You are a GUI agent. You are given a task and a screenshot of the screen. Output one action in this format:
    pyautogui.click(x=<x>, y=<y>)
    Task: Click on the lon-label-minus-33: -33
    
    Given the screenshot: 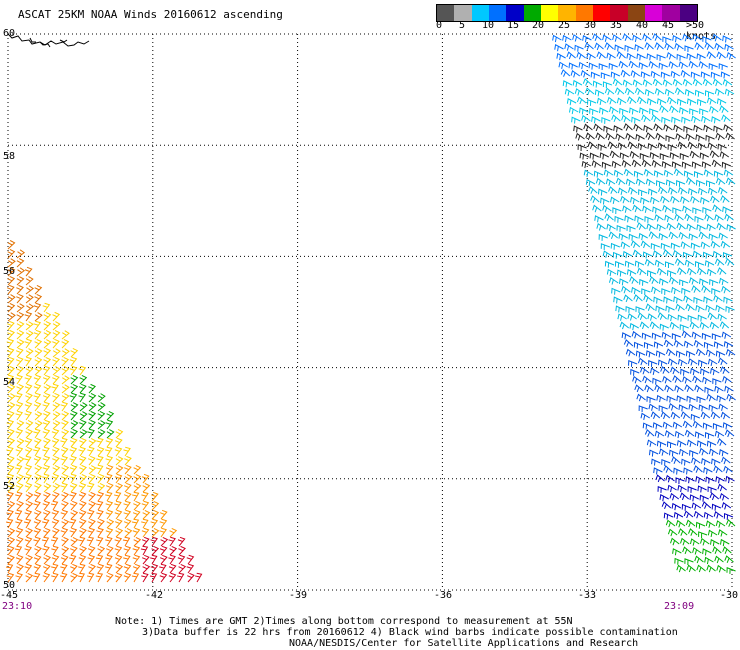 What is the action you would take?
    pyautogui.click(x=587, y=595)
    